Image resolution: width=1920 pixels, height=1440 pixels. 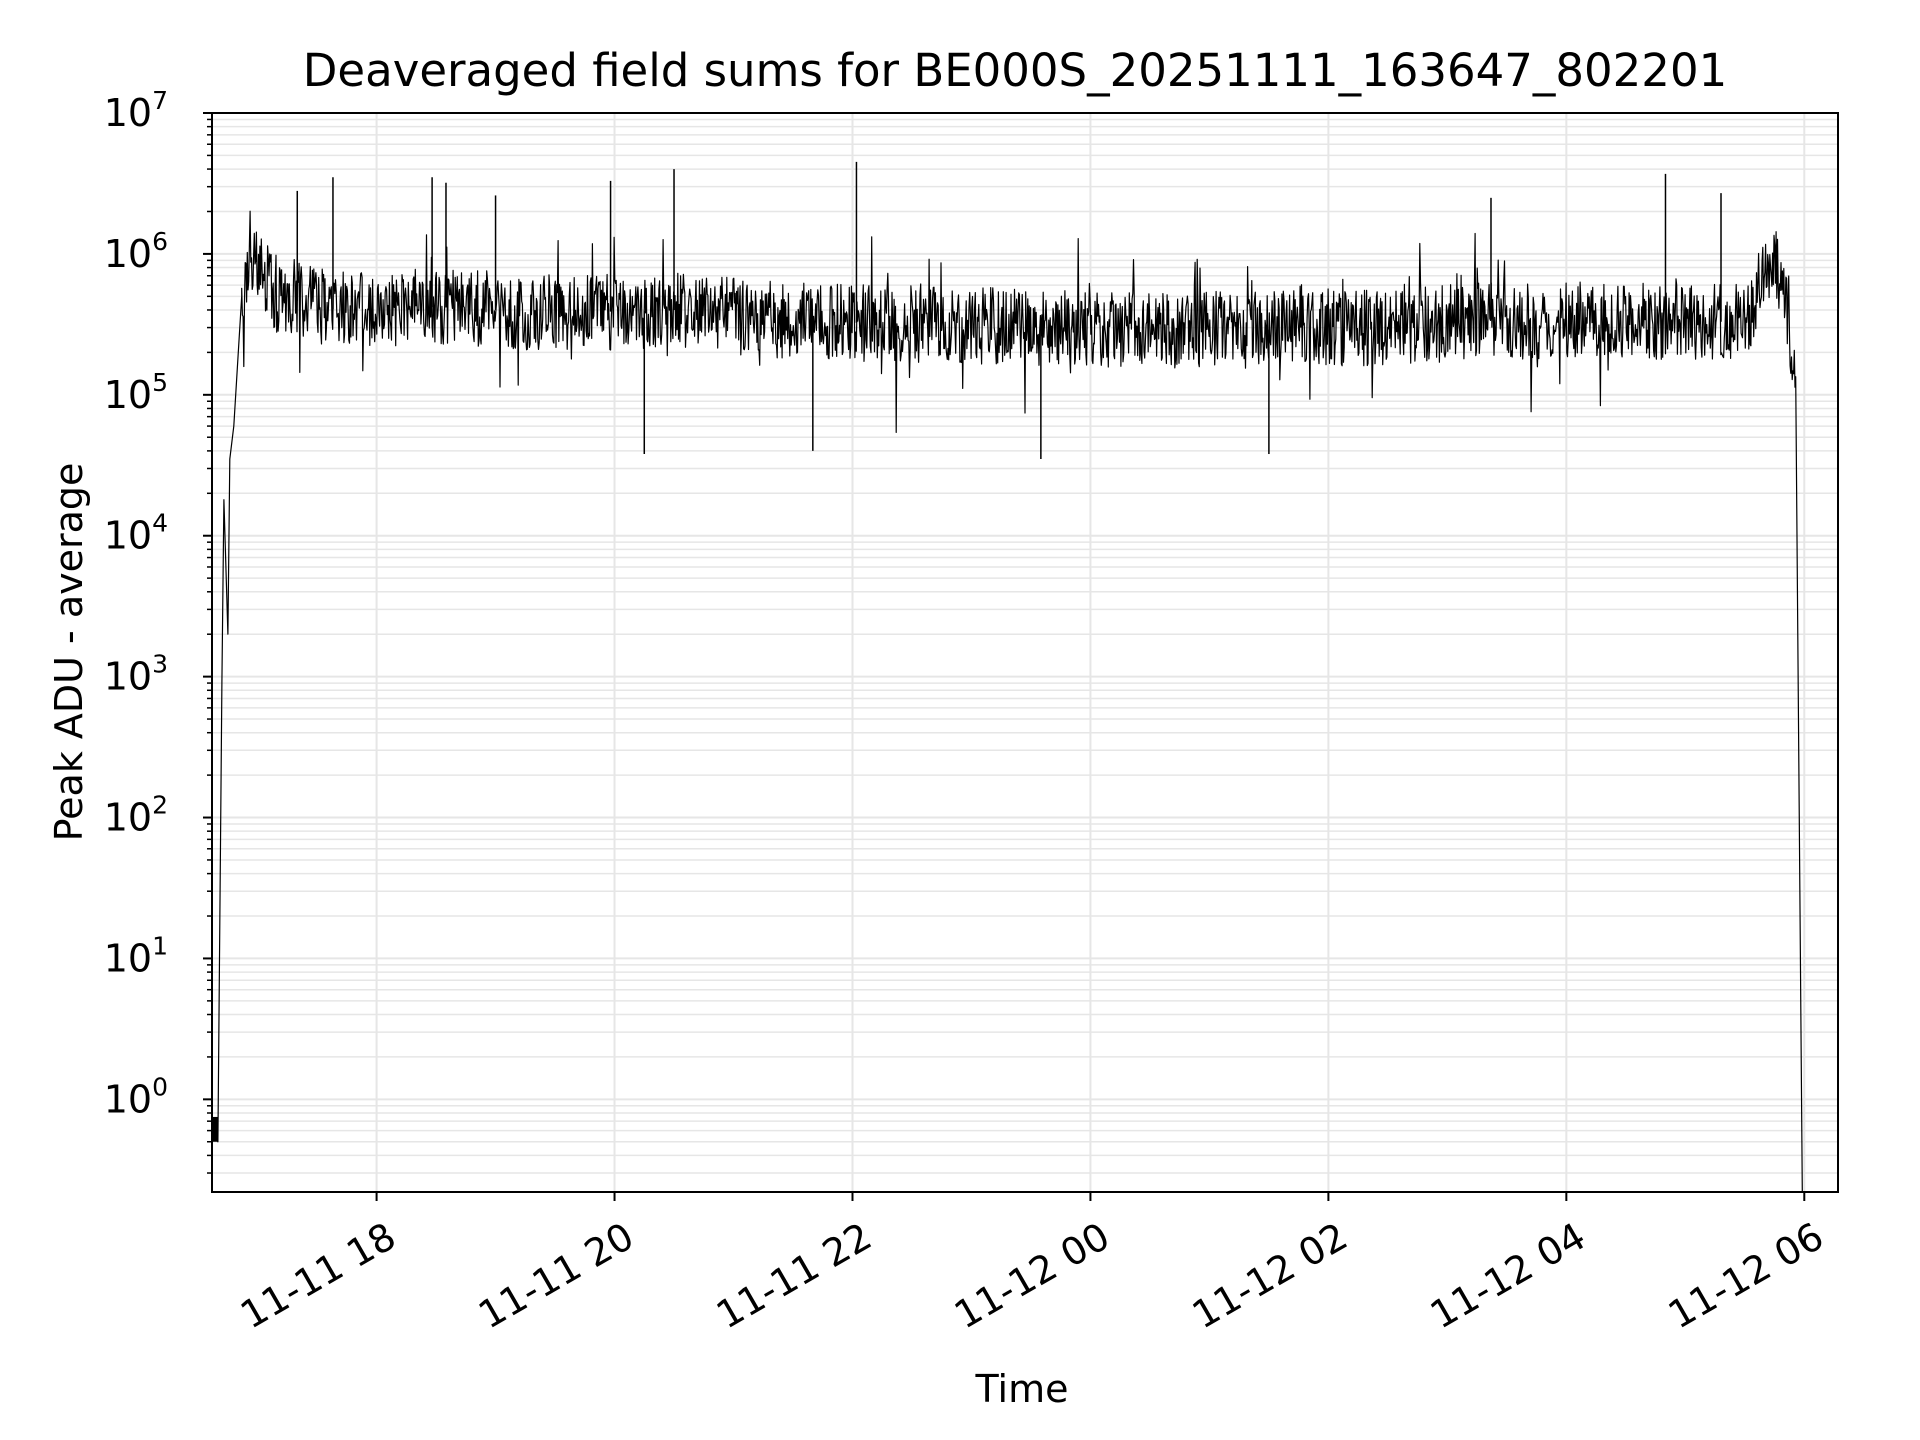 I want to click on y-tick-label: 10⁰, so click(x=136, y=1096).